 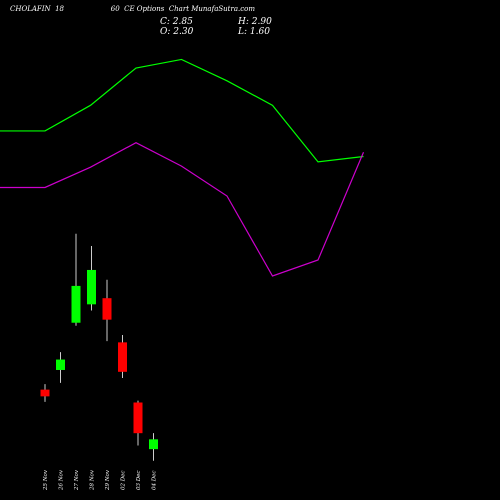 What do you see at coordinates (124, 481) in the screenshot?
I see `x-tick-label: 02 Dec` at bounding box center [124, 481].